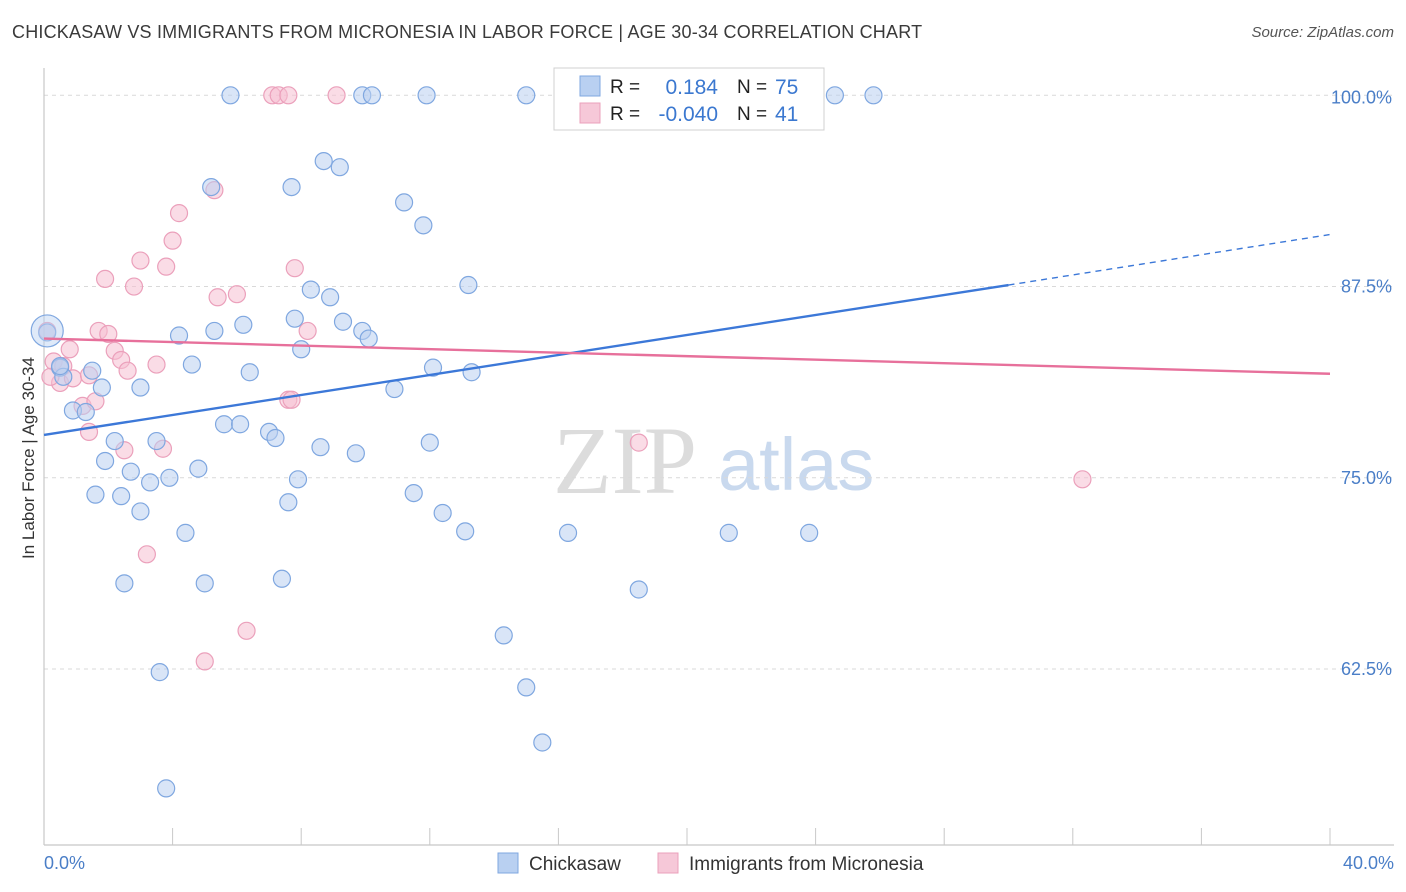  What do you see at coordinates (1361, 97) in the screenshot?
I see `y-tick-label: 100.0%` at bounding box center [1361, 97].